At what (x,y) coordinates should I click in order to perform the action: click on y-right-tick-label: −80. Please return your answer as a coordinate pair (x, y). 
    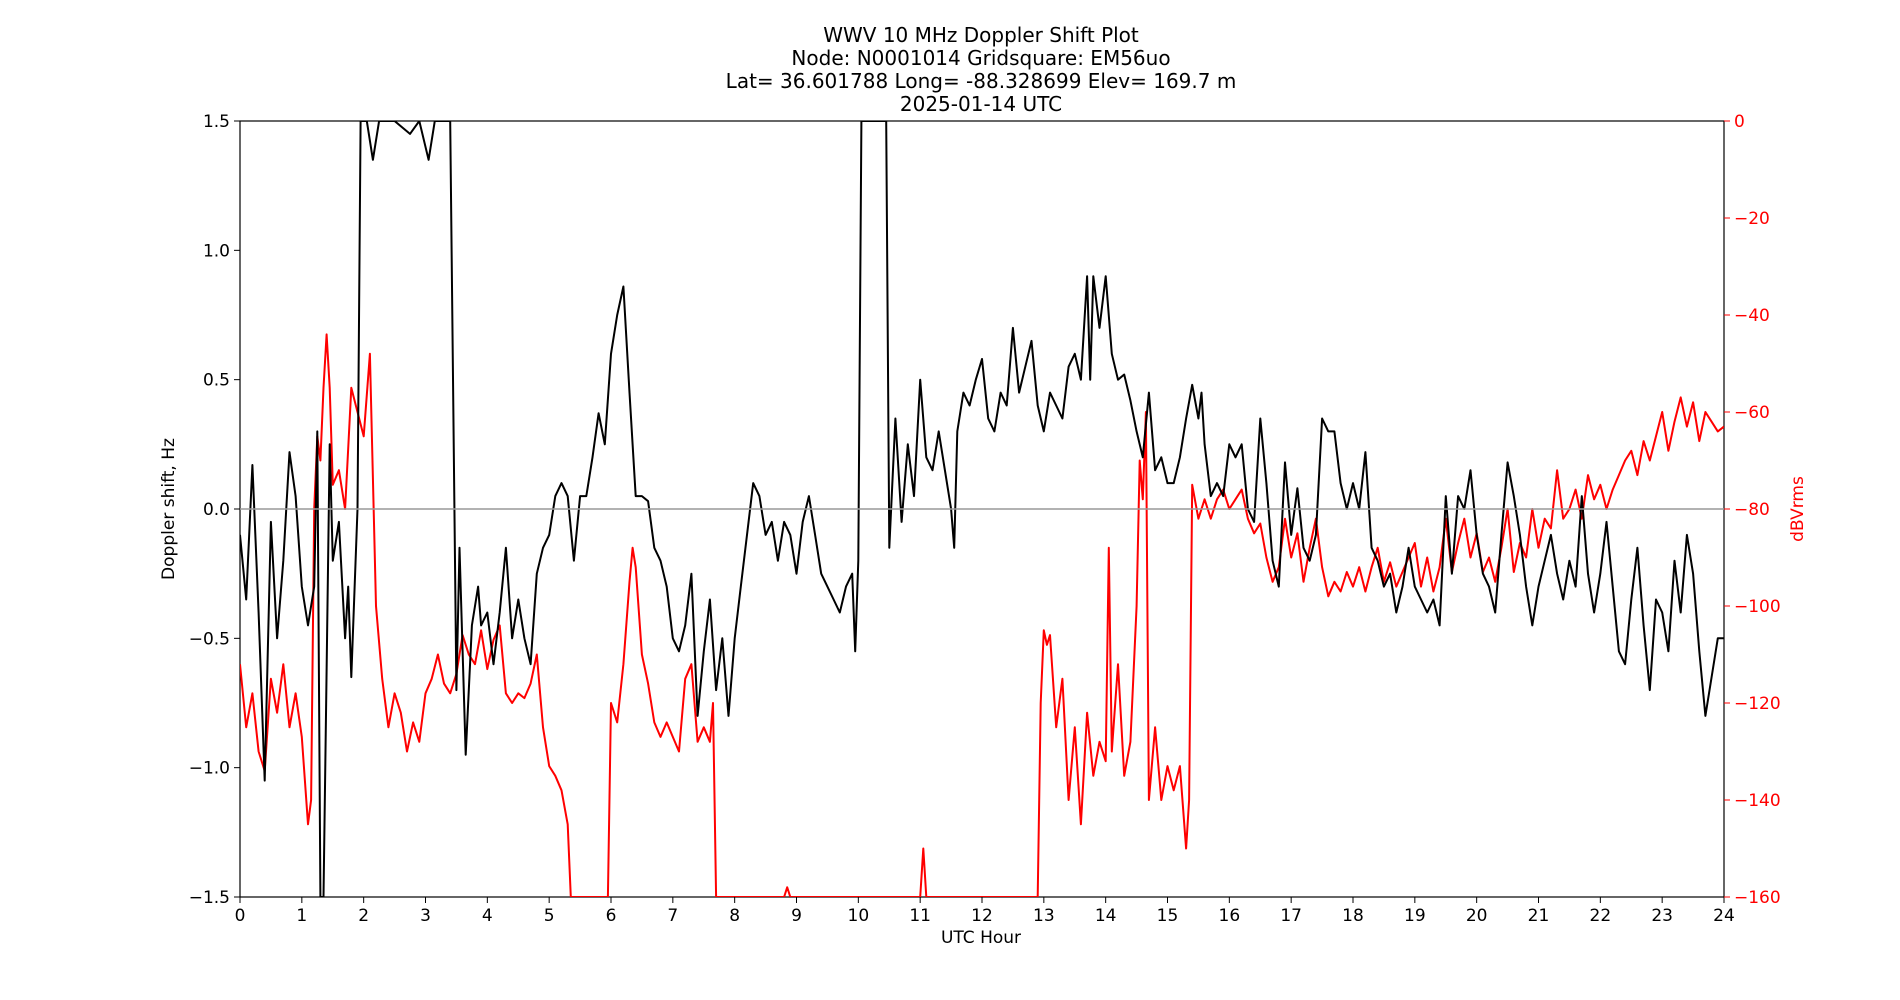
    Looking at the image, I should click on (1752, 510).